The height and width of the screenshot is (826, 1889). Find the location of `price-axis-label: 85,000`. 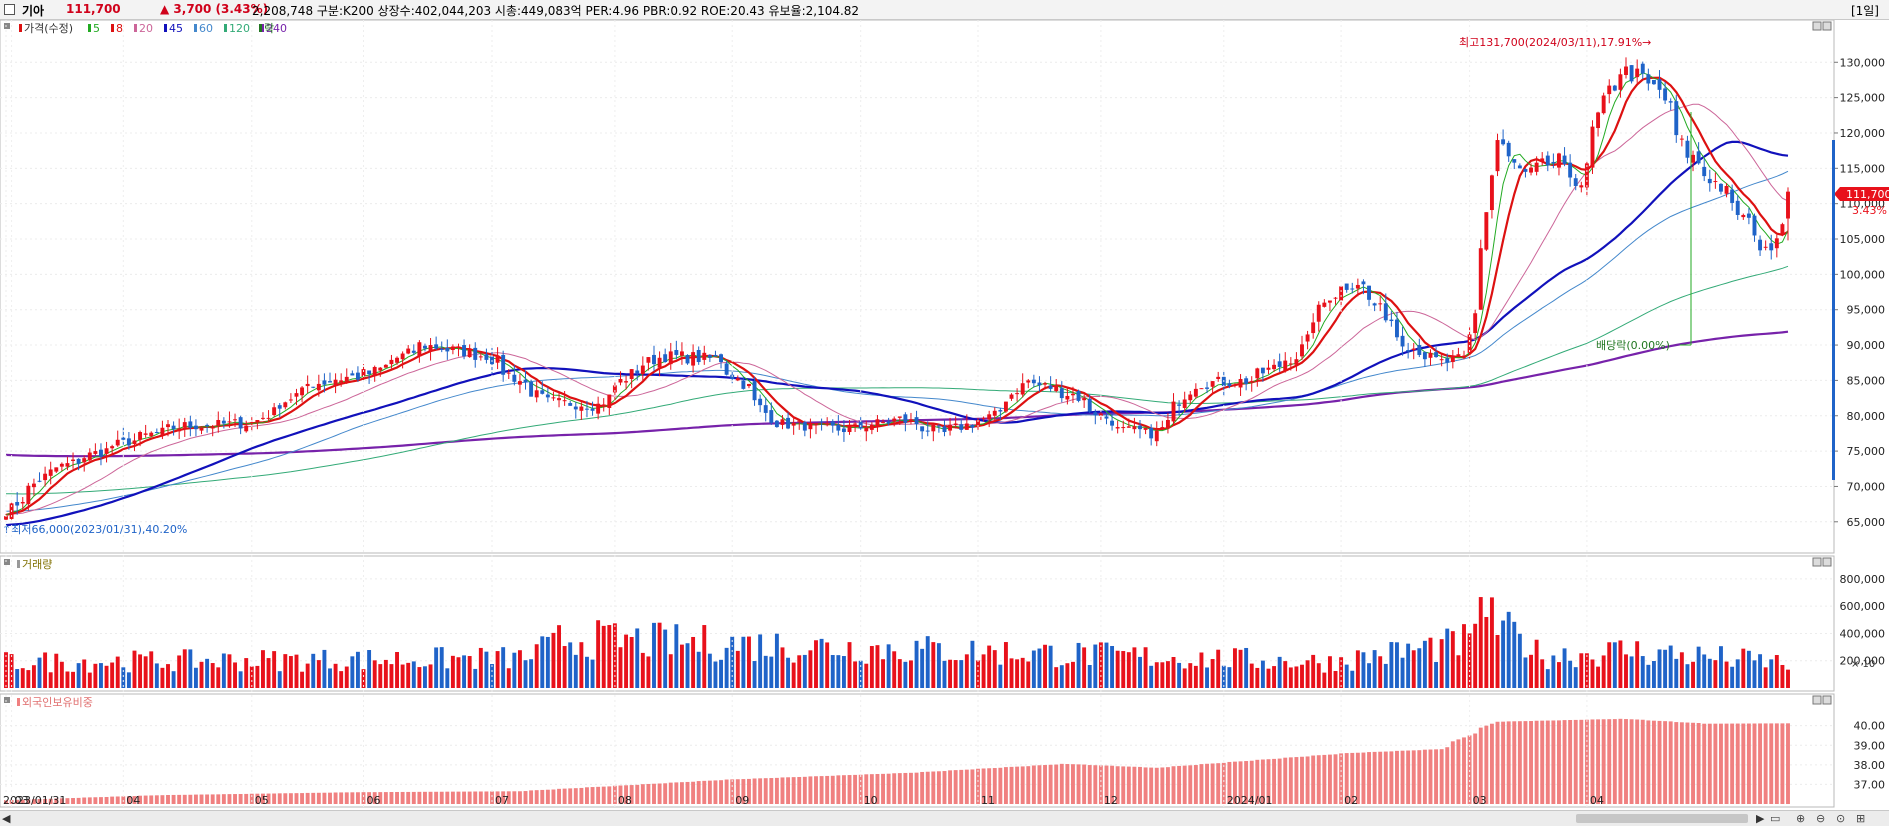

price-axis-label: 85,000 is located at coordinates (1866, 380).